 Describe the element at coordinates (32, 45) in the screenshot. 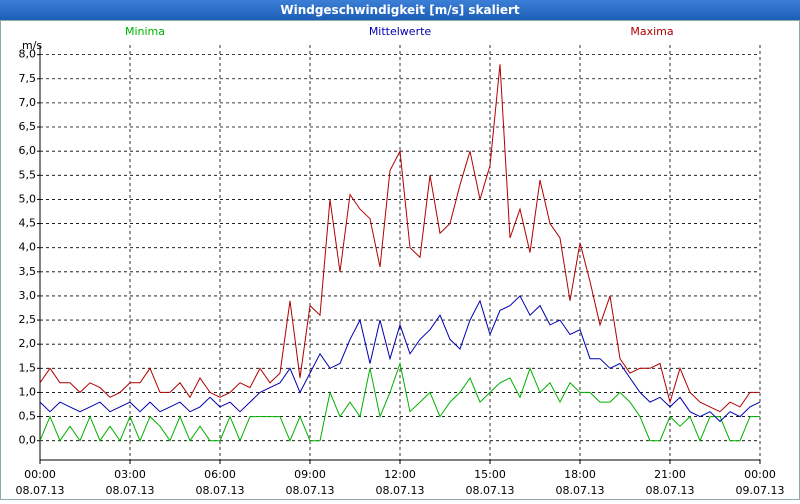

I see `y-axis-label: m/s` at that location.